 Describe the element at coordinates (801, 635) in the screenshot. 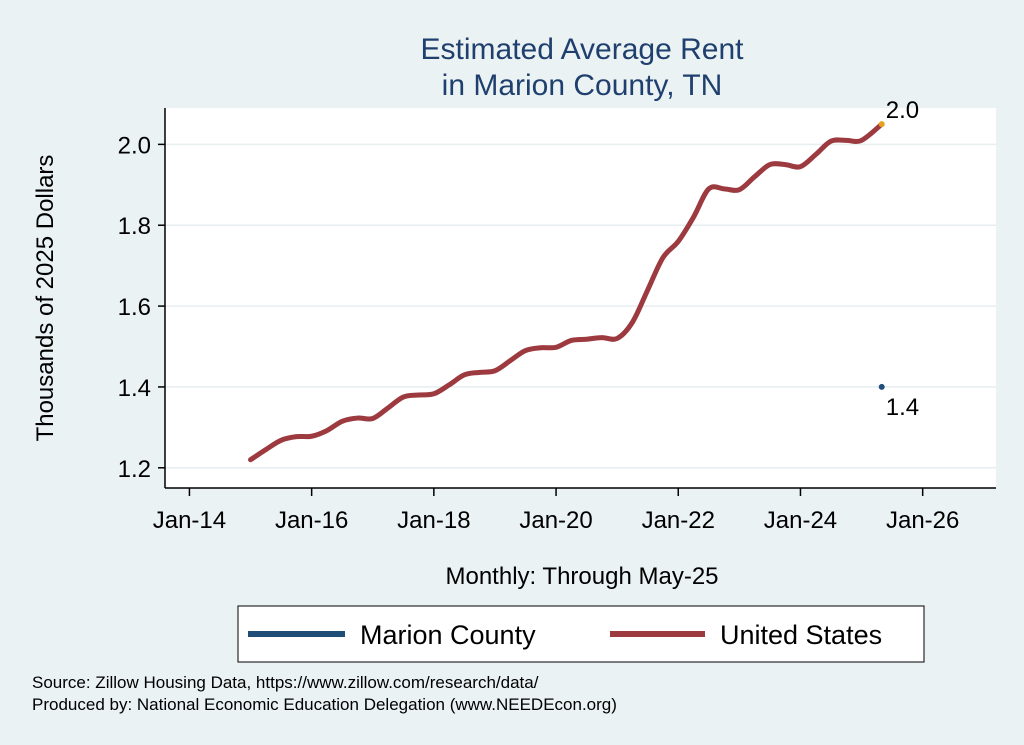

I see `legend-label-united-states: United States` at that location.